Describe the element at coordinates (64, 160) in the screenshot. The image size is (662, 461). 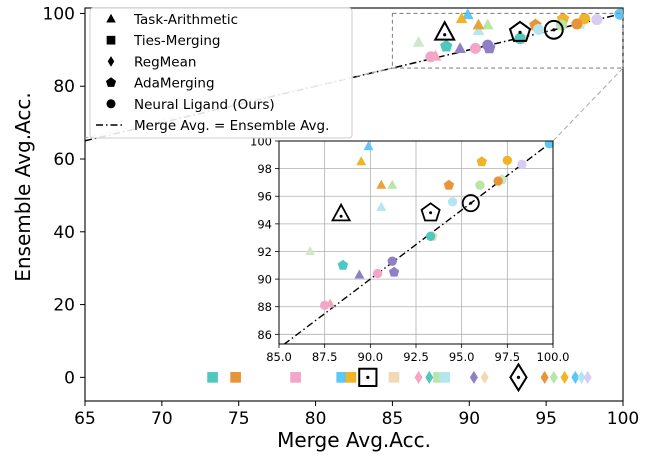
I see `y-tick-label: 60` at that location.